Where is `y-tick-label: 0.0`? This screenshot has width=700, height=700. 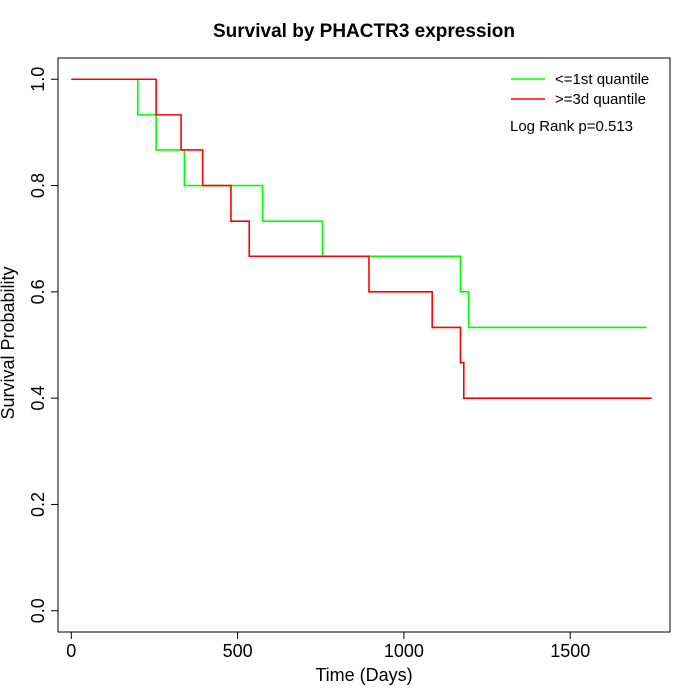 y-tick-label: 0.0 is located at coordinates (38, 610).